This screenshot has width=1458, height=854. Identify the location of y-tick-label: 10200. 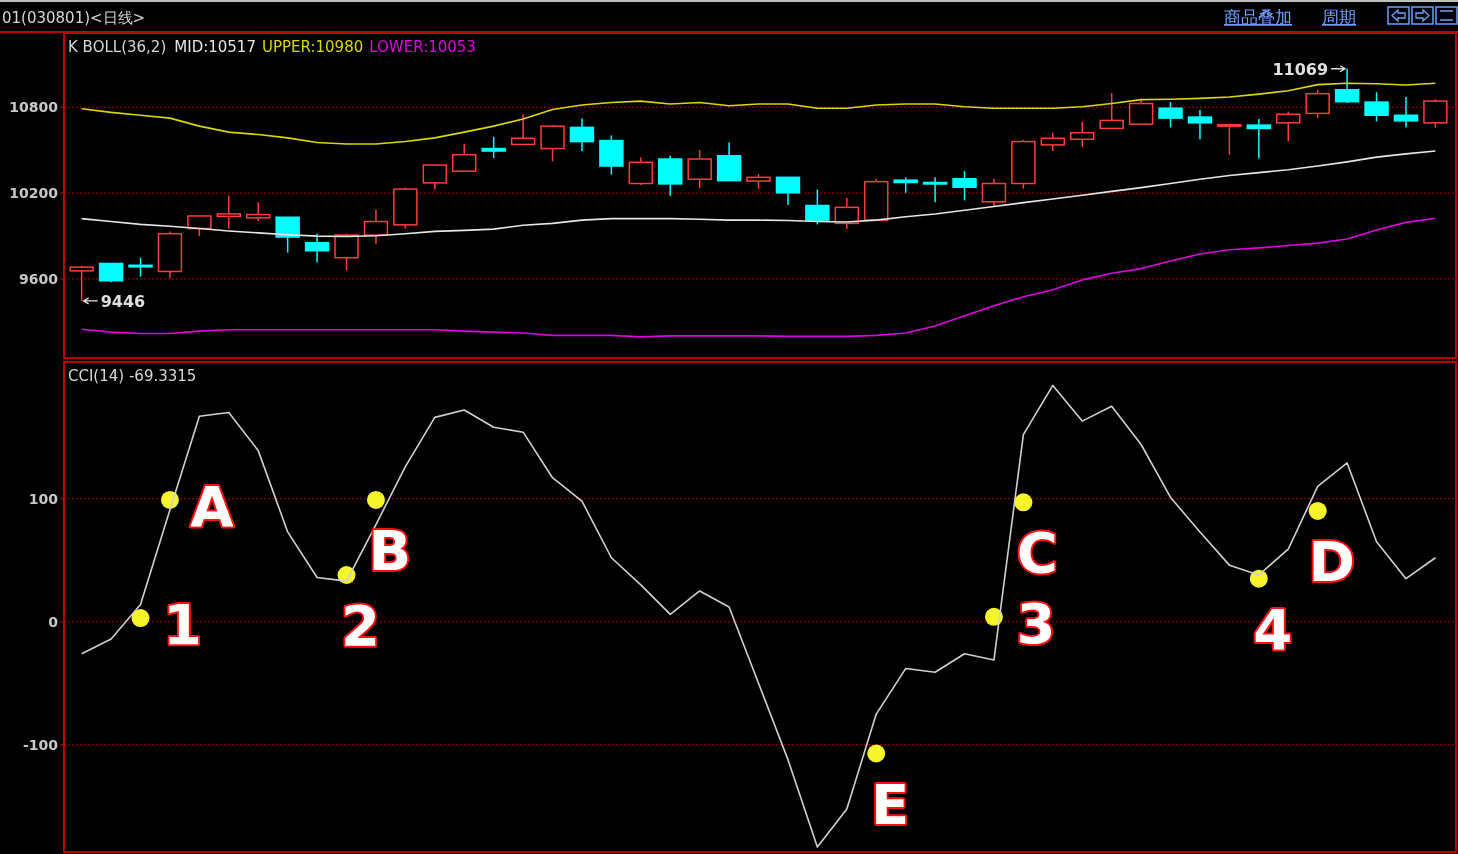
(34, 193).